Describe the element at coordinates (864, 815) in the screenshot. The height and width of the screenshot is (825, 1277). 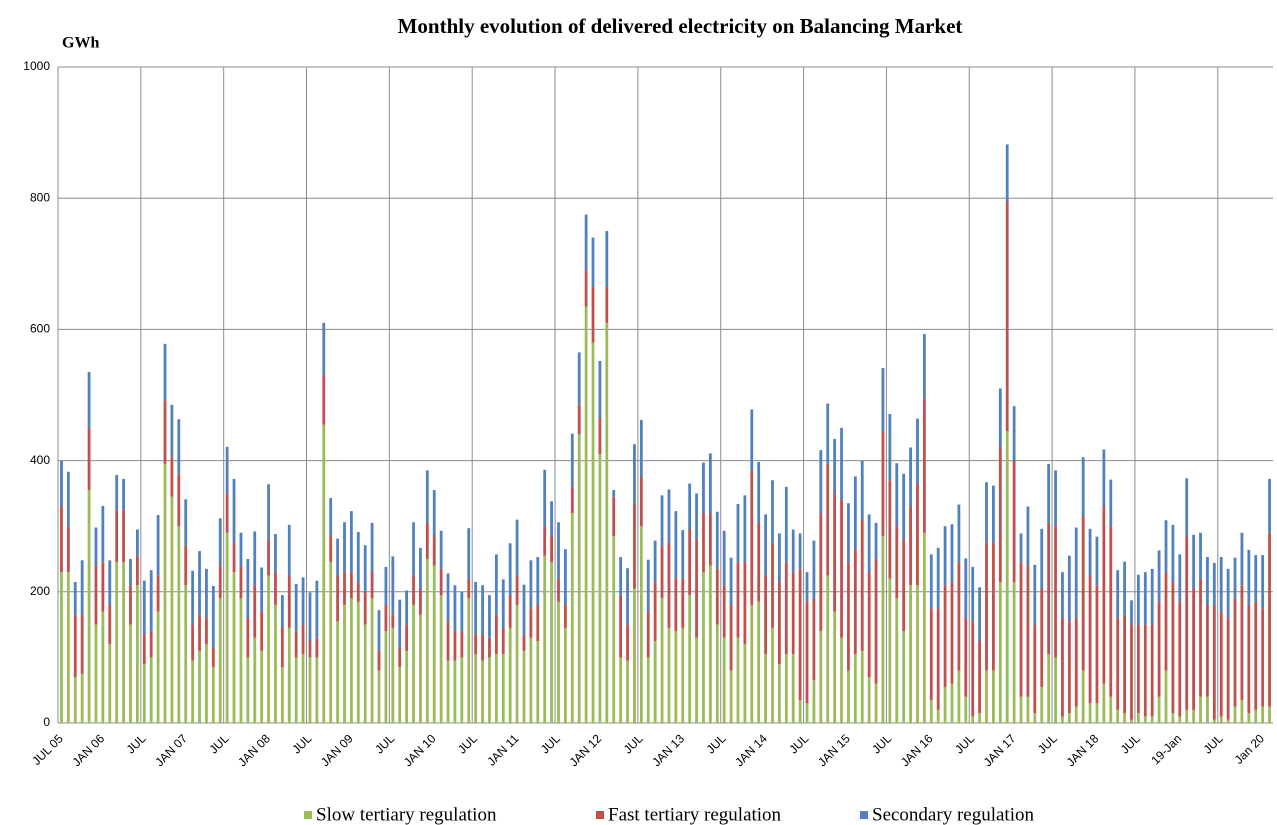
I see `legend-swatch` at that location.